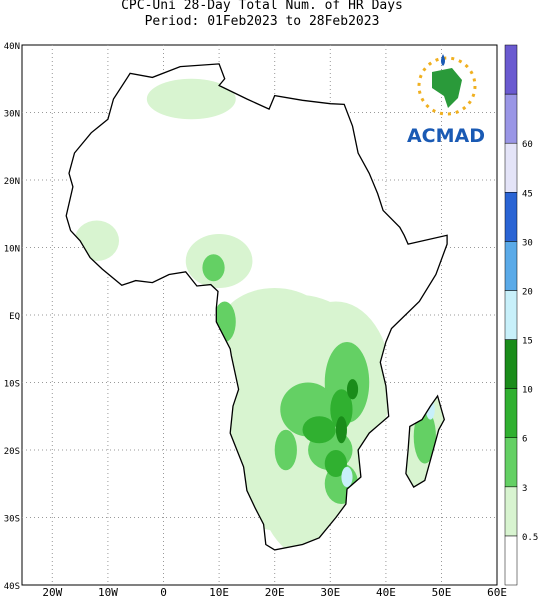 Image resolution: width=540 pixels, height=604 pixels. Describe the element at coordinates (275, 592) in the screenshot. I see `lon-label: 20E` at that location.